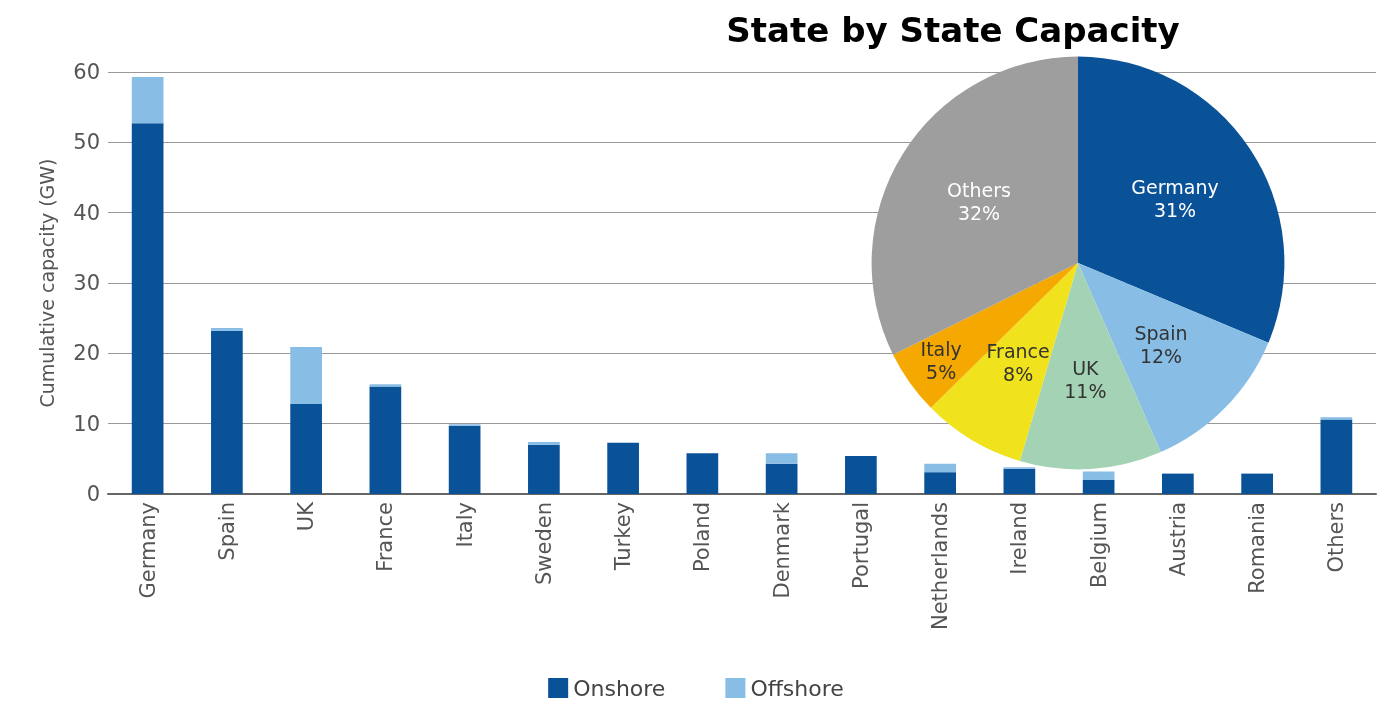 The width and height of the screenshot is (1392, 714). Describe the element at coordinates (1085, 390) in the screenshot. I see `data-label: 11%` at that location.